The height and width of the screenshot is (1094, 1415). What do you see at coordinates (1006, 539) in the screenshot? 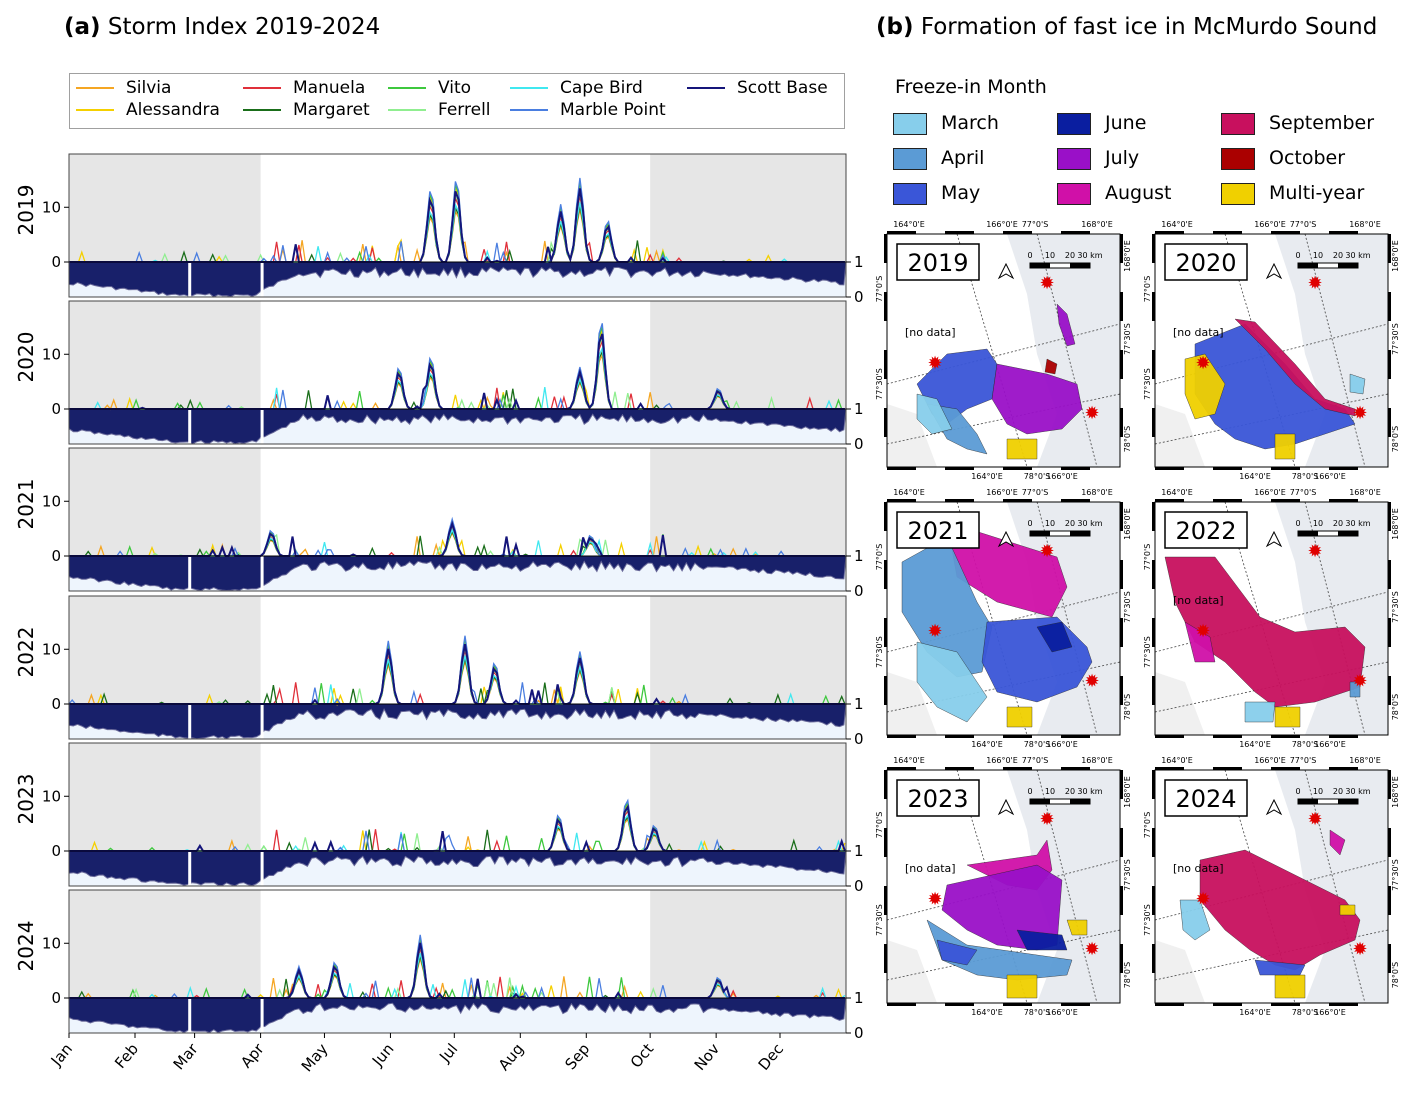
I see `north-arrow-icon` at bounding box center [1006, 539].